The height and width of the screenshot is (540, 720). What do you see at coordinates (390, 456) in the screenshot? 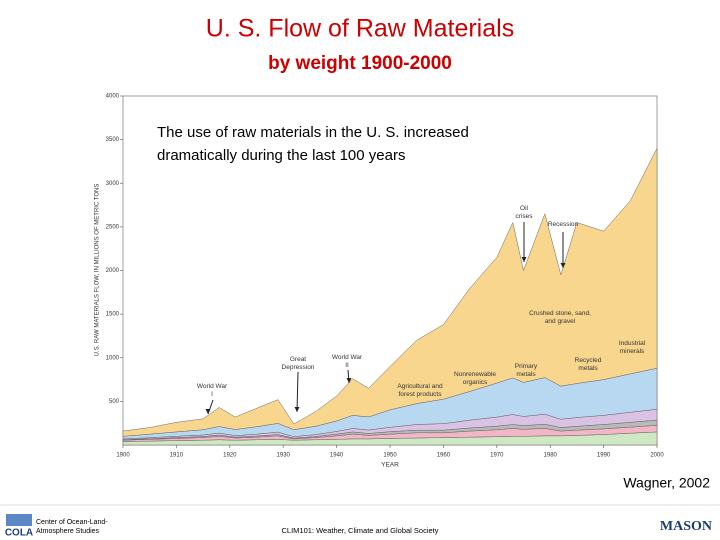
I see `x-tick-label: 1950` at bounding box center [390, 456].